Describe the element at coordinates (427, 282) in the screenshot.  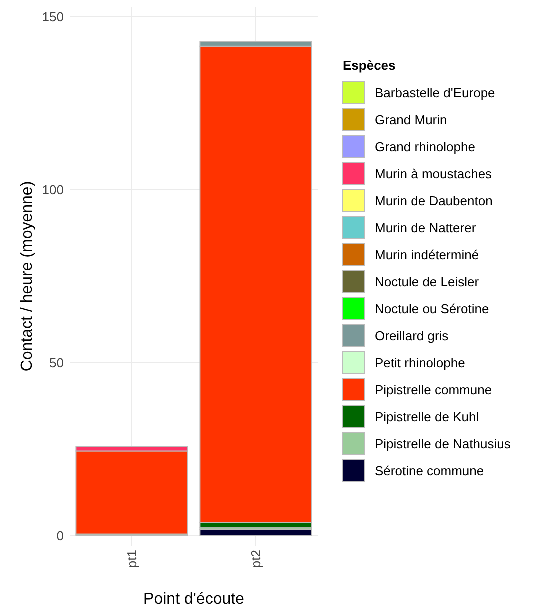
I see `legend-label: Noctule de Leisler` at that location.